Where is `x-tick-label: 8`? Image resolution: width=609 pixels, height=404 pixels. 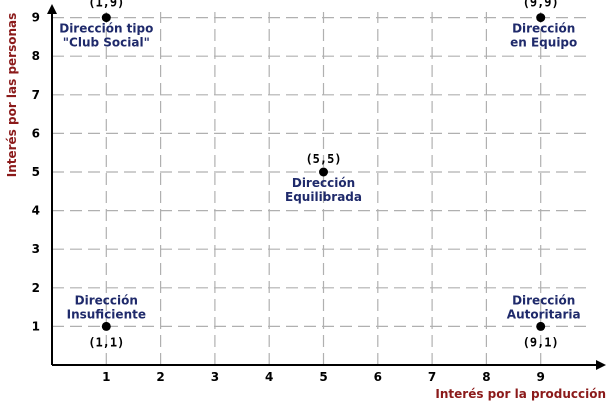
x-tick-label: 8 is located at coordinates (486, 377).